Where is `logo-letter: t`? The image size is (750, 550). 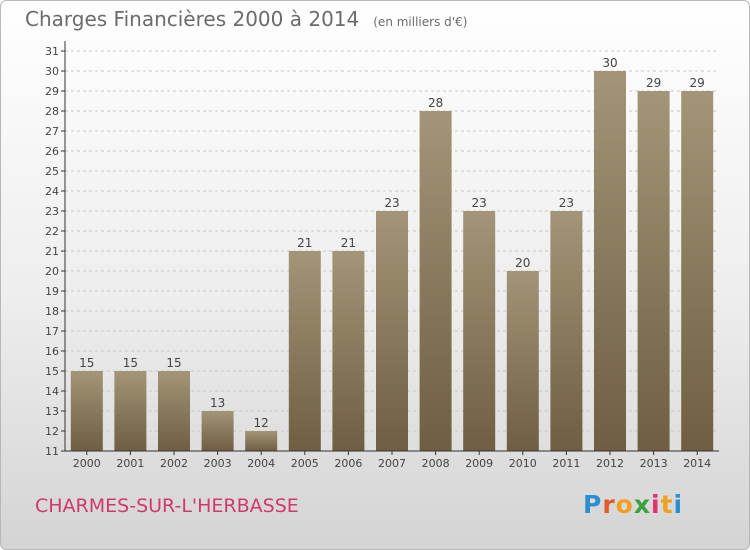 logo-letter: t is located at coordinates (667, 504).